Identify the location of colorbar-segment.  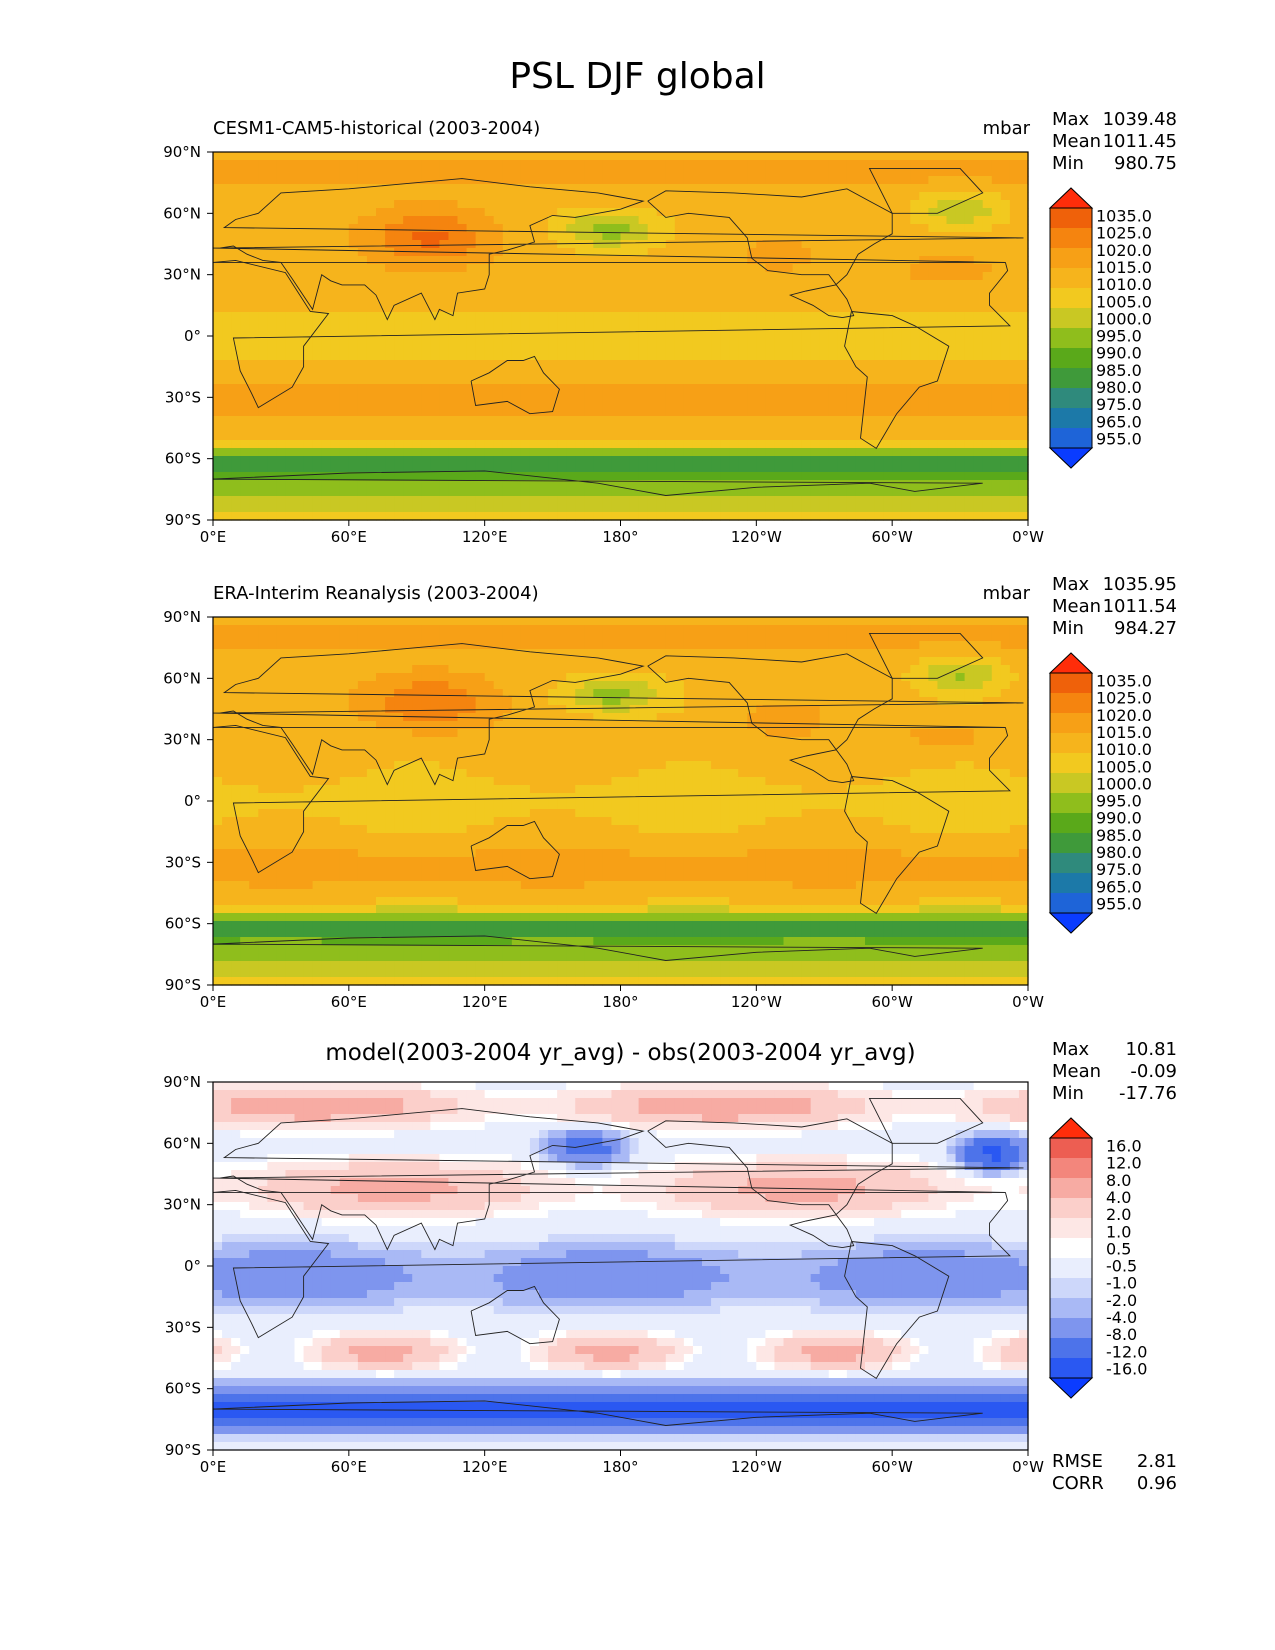
(1071, 358).